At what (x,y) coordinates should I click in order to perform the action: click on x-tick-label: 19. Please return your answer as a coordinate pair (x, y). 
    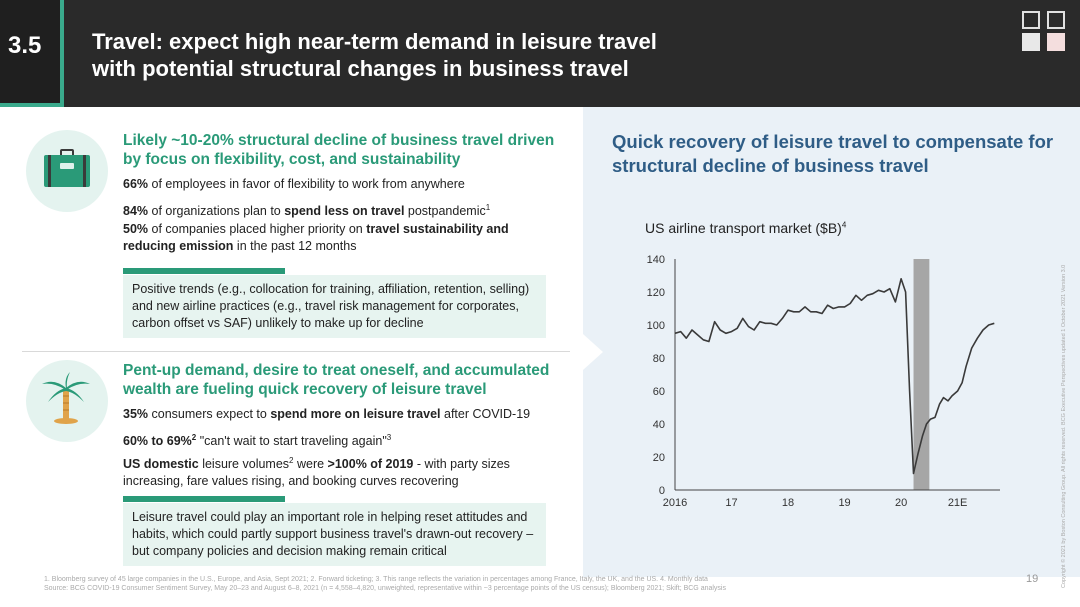
    Looking at the image, I should click on (844, 503).